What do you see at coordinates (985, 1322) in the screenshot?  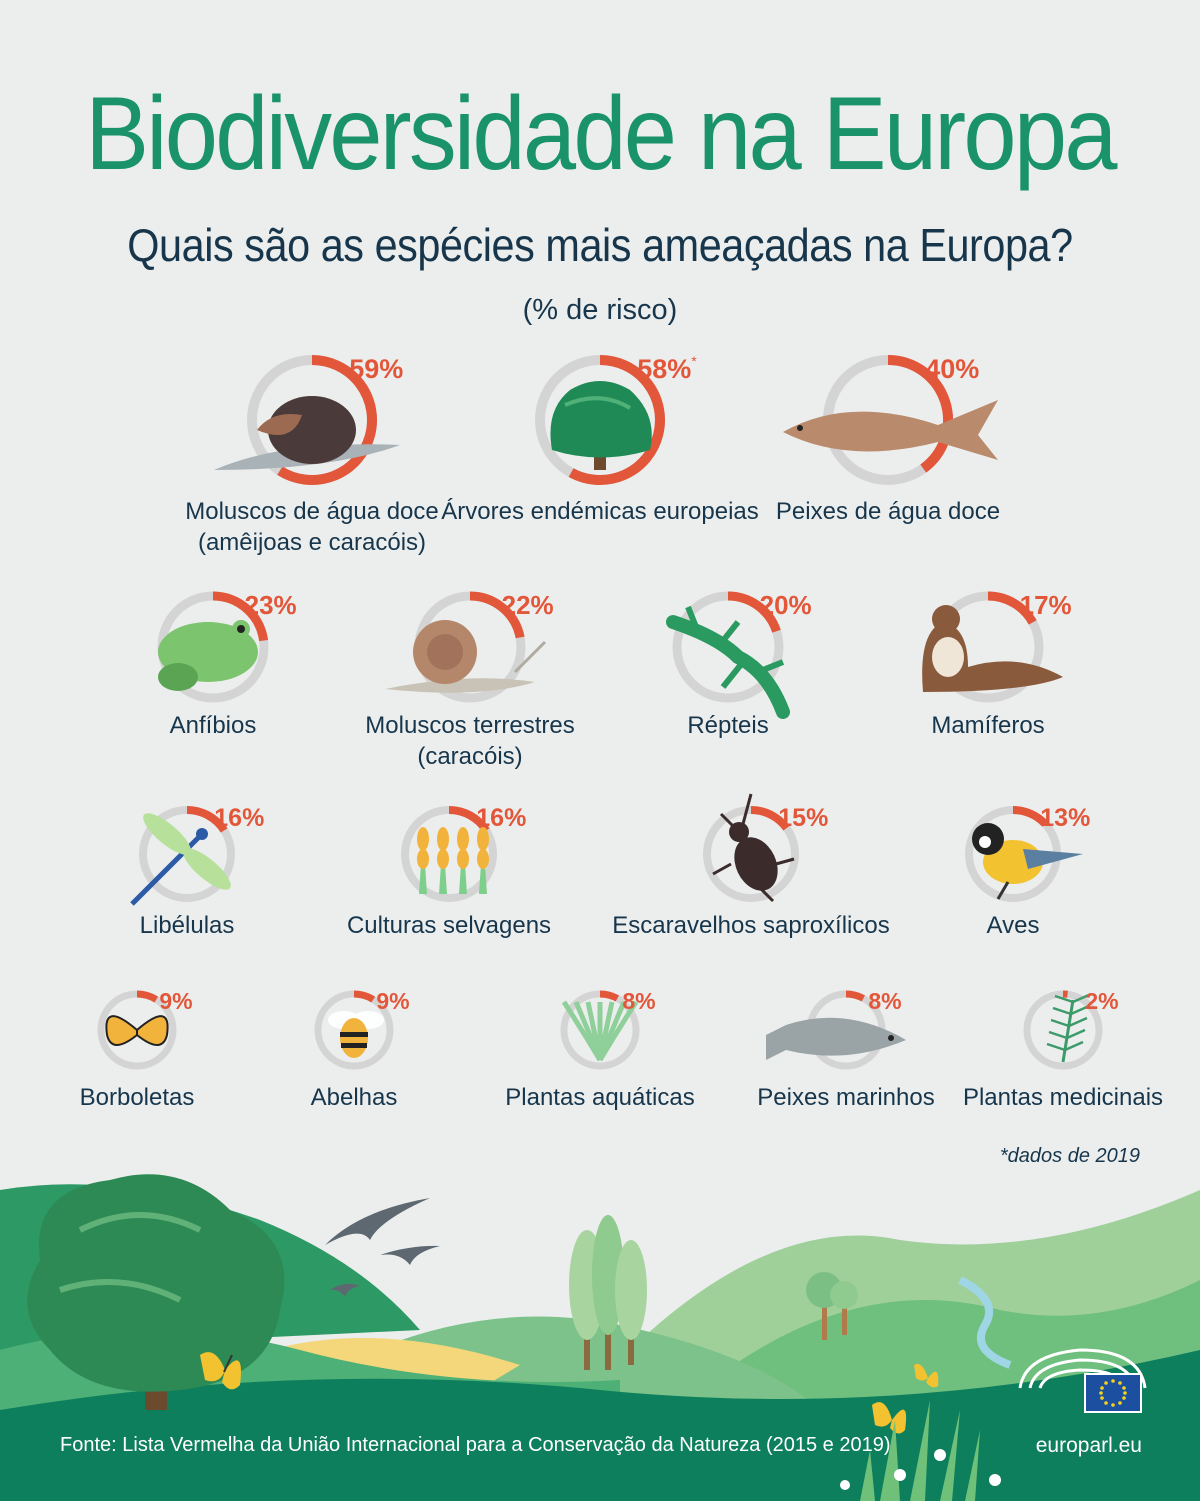 I see `river` at bounding box center [985, 1322].